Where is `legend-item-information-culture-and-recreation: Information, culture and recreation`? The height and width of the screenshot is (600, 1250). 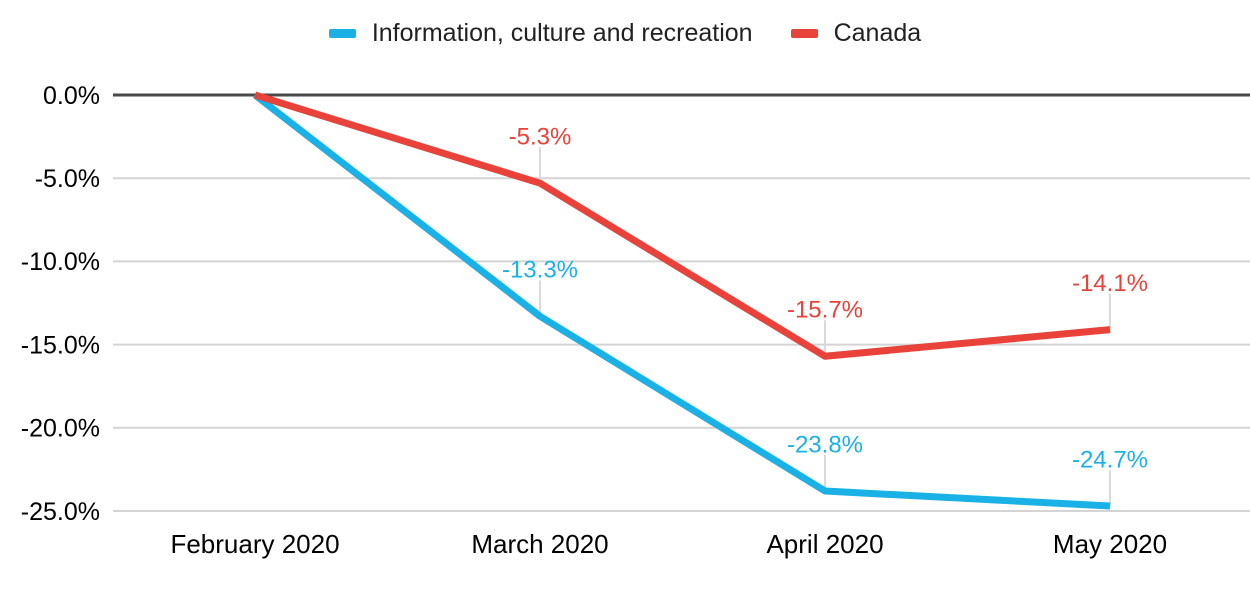
legend-item-information-culture-and-recreation: Information, culture and recreation is located at coordinates (540, 33).